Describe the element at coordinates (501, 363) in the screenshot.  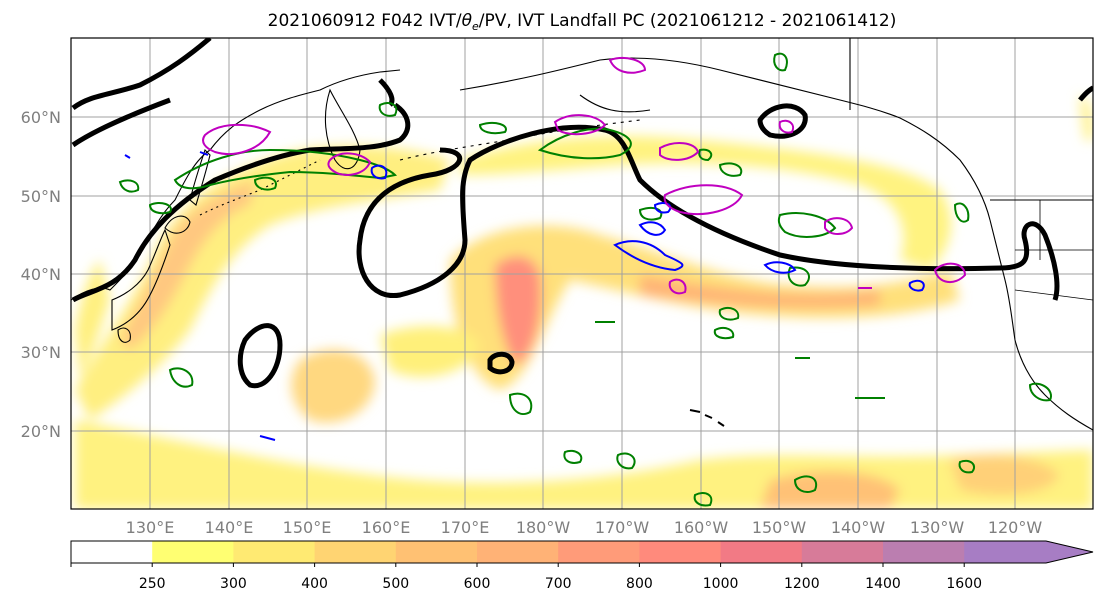
I see `pc-contour-small-loop` at that location.